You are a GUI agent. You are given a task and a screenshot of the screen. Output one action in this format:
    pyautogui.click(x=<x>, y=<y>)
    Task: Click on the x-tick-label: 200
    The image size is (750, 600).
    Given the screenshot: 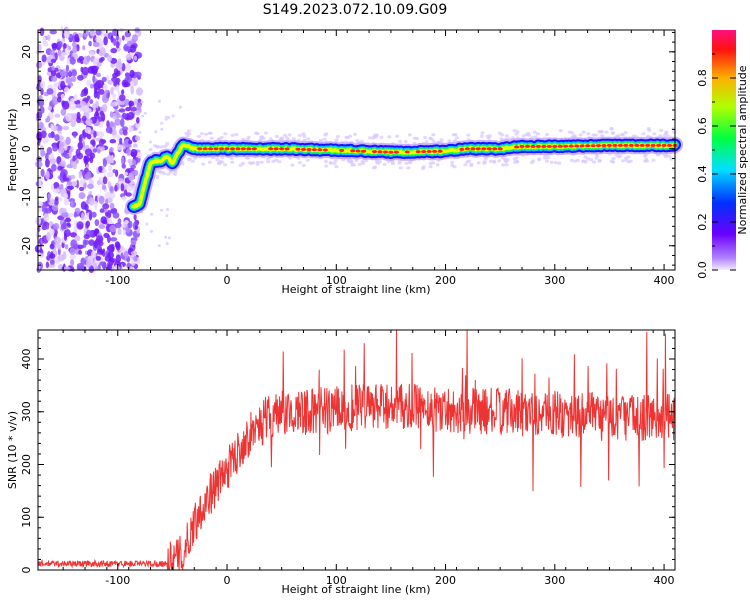 What is the action you would take?
    pyautogui.click(x=445, y=280)
    